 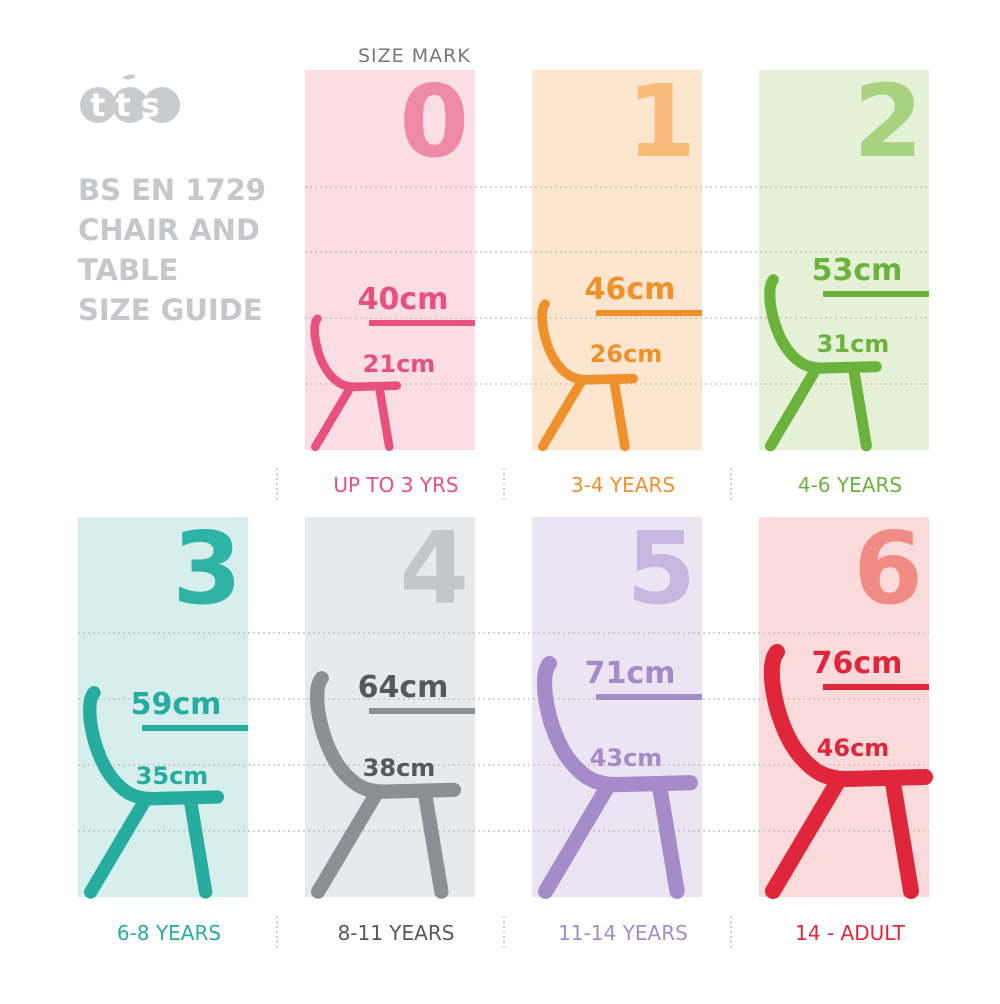 I want to click on table-height: 40cm, so click(x=403, y=299).